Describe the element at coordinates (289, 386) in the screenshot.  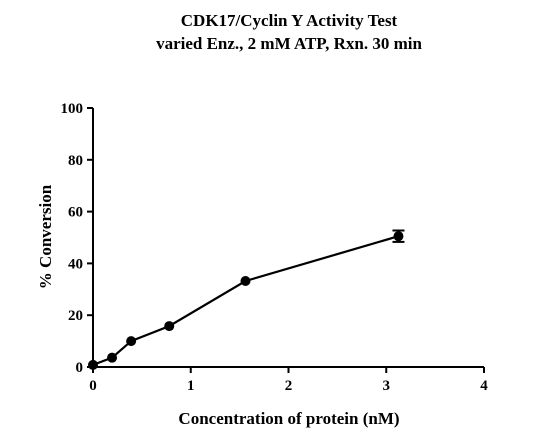
I see `x-tick-label: 2` at that location.